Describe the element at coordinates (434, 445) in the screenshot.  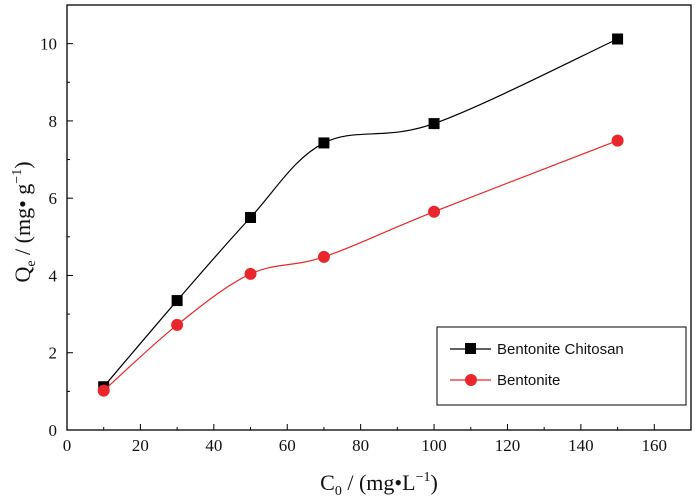
I see `x-tick-label: 100` at that location.